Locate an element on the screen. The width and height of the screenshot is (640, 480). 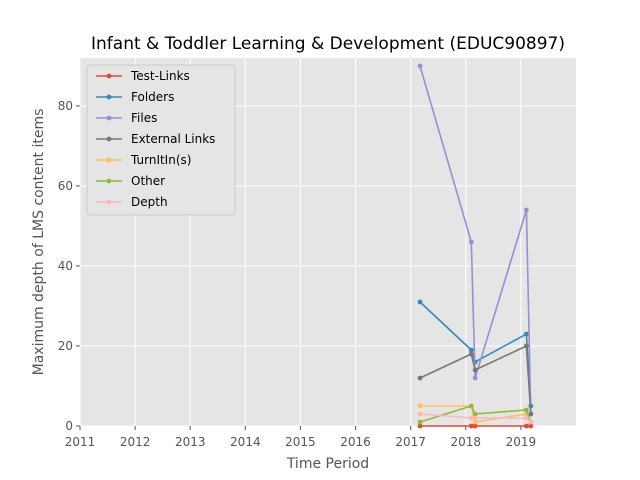
legend-item: Depth is located at coordinates (132, 202).